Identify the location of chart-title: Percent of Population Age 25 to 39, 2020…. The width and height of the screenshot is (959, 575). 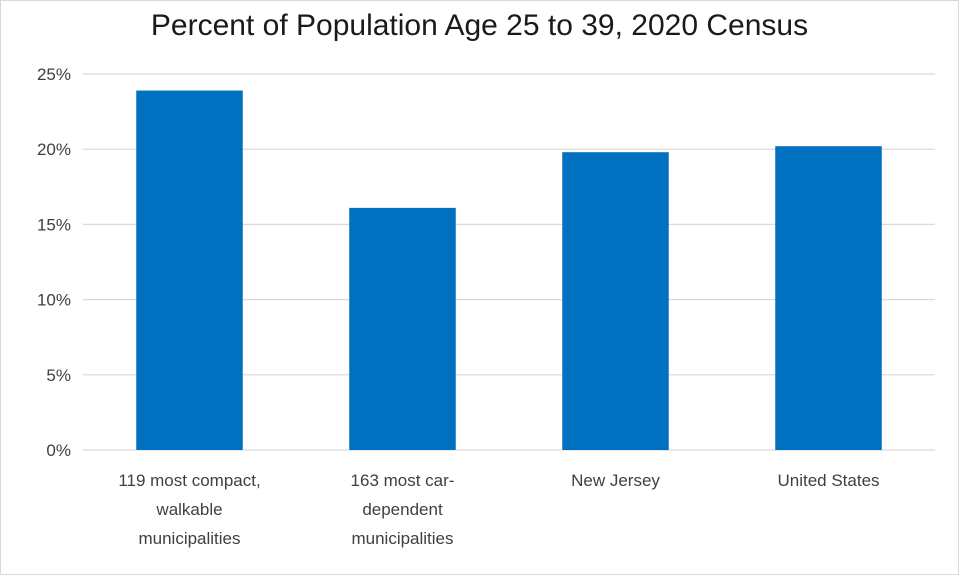
(479, 25).